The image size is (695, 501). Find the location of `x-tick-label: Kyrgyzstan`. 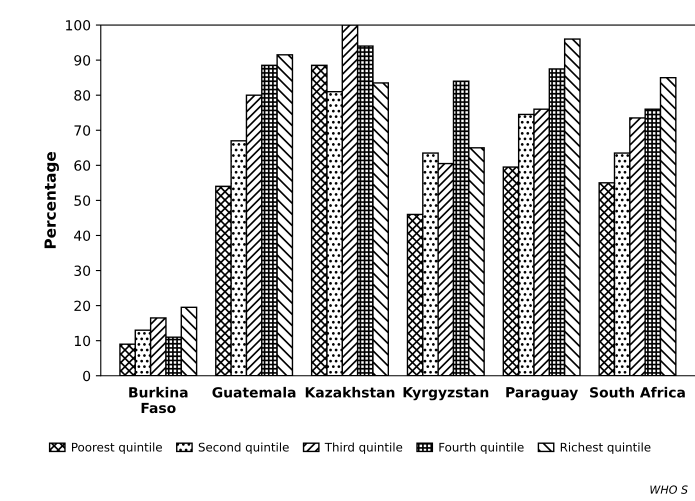

x-tick-label: Kyrgyzstan is located at coordinates (446, 393).